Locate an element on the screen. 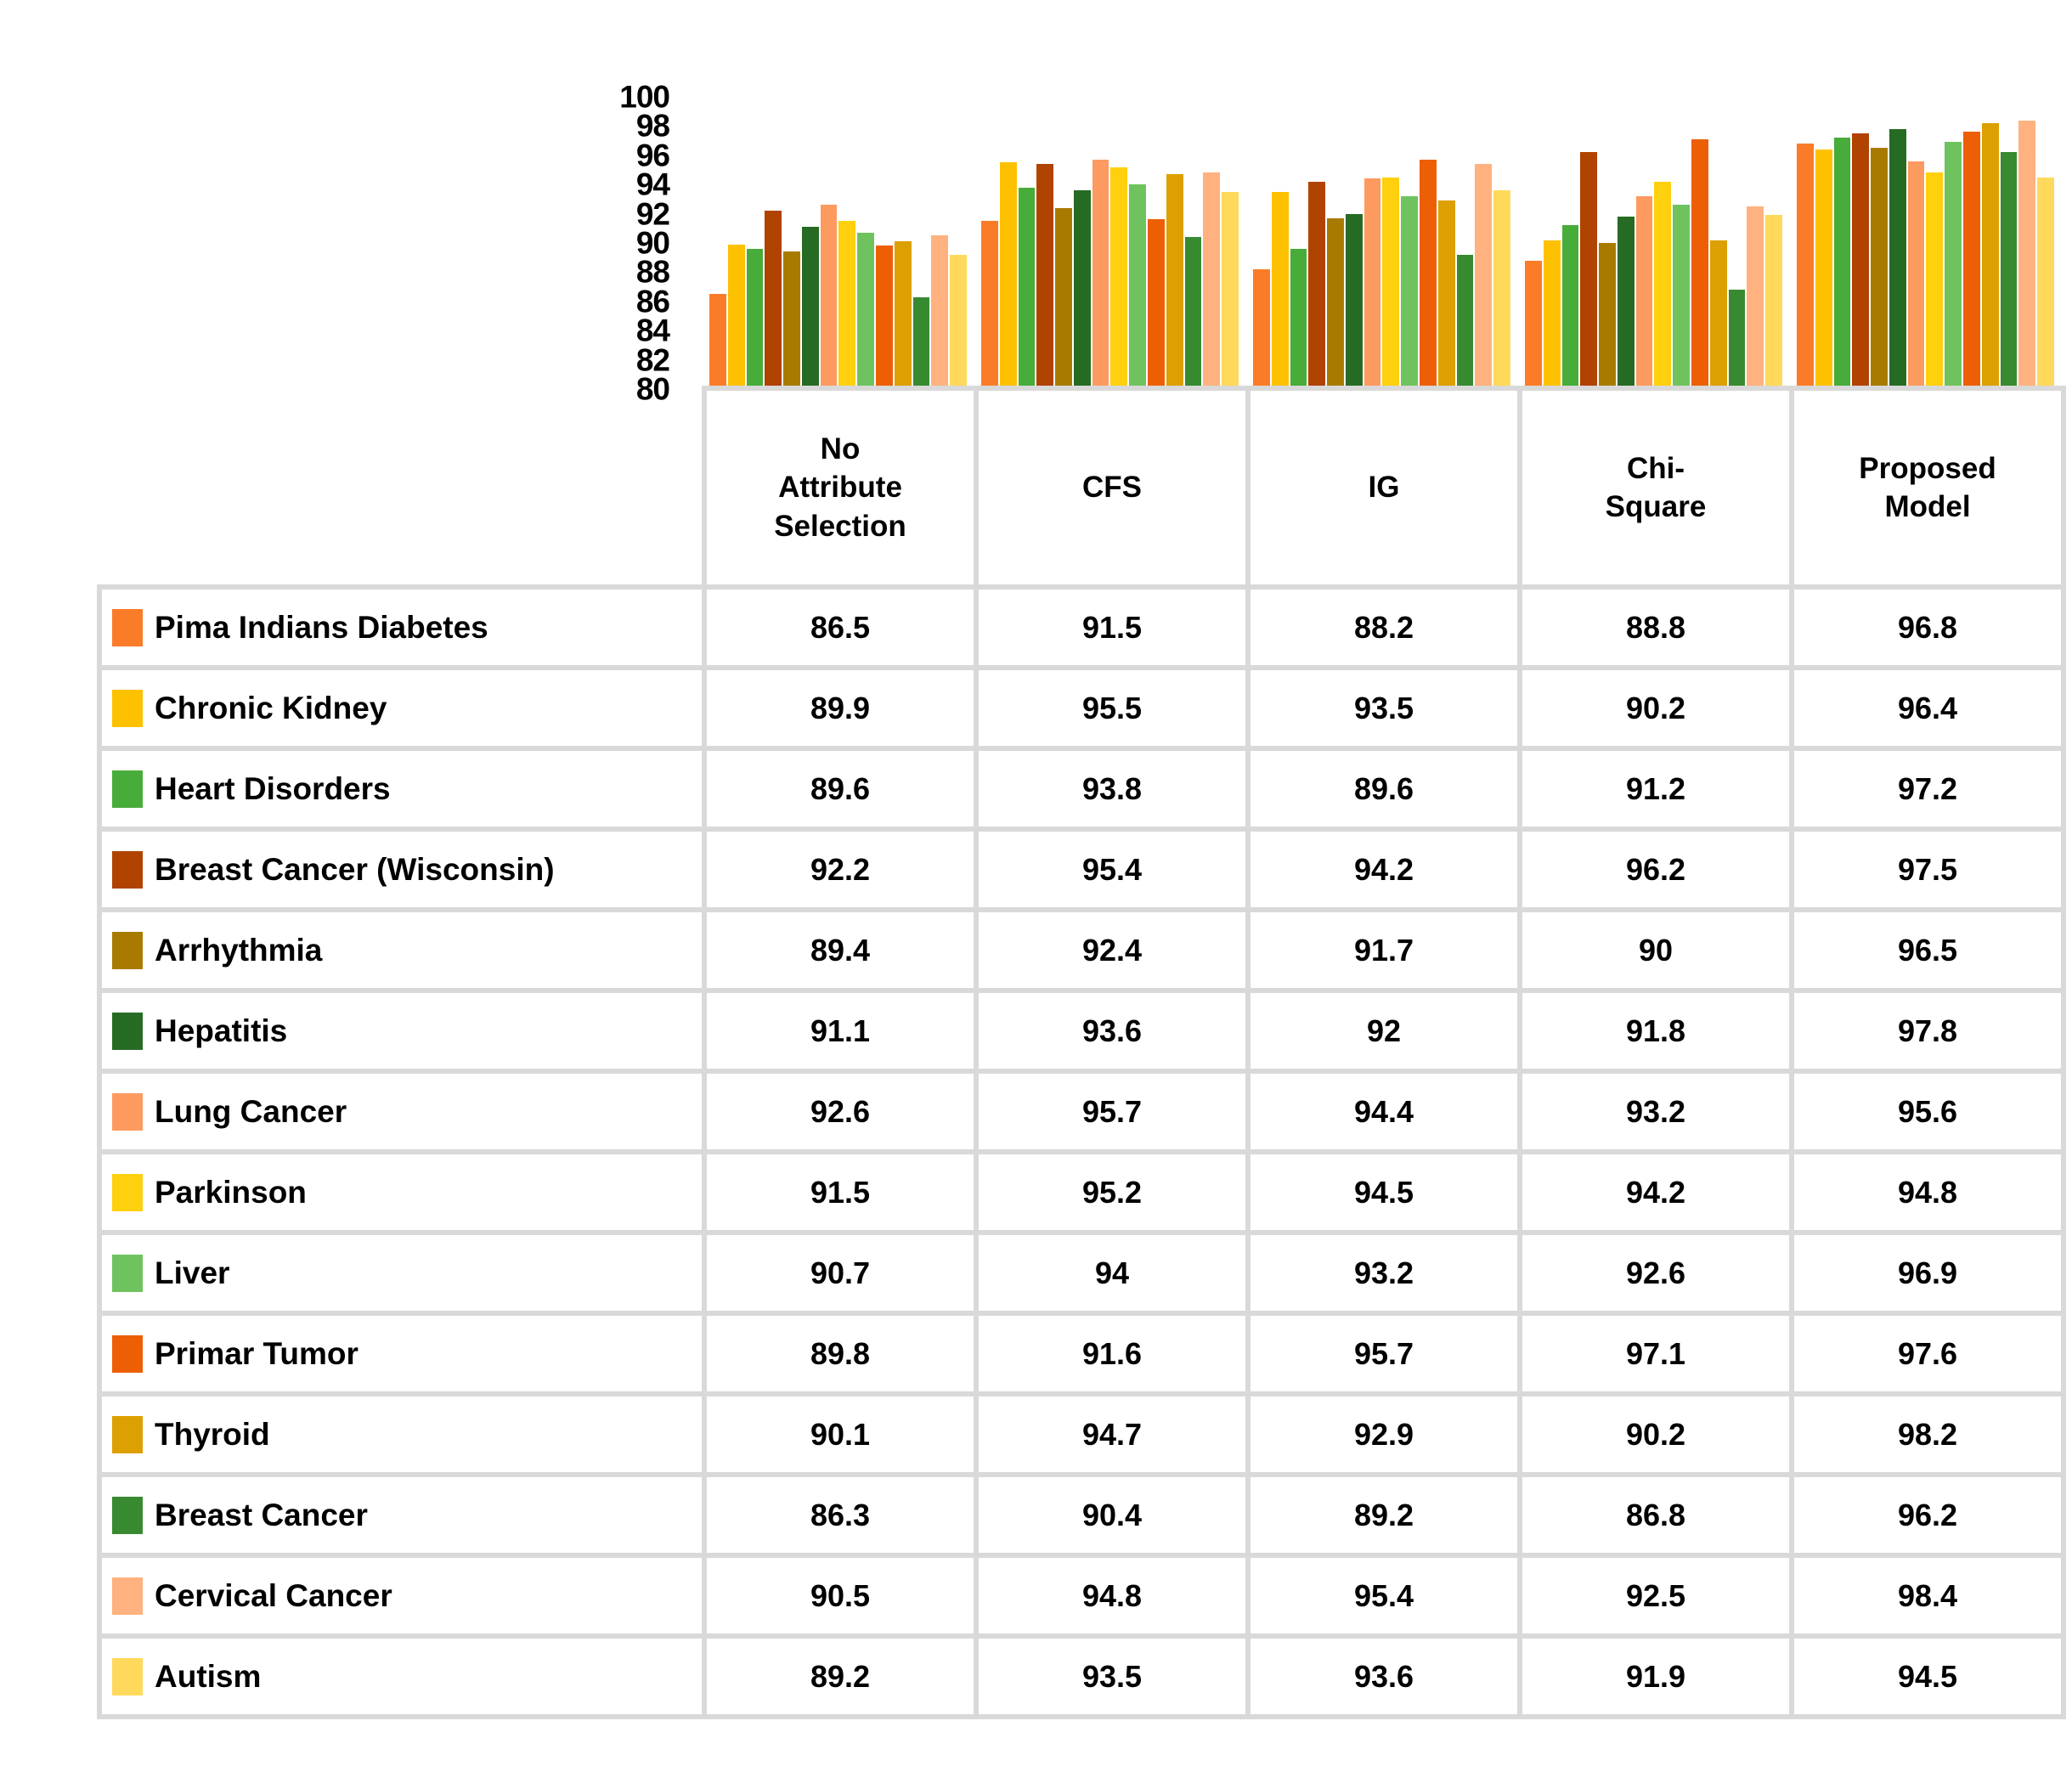 This screenshot has width=2072, height=1766. dataset-name: Pima Indians Diabetes is located at coordinates (321, 627).